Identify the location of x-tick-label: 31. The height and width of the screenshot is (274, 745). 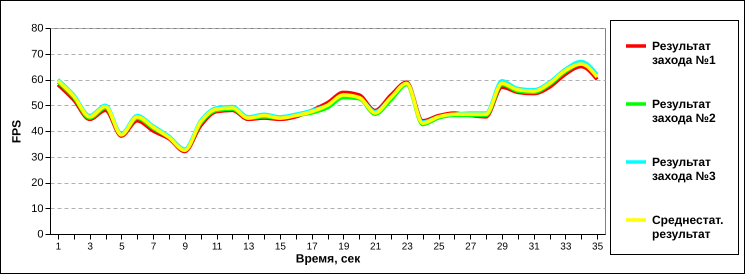
(534, 247).